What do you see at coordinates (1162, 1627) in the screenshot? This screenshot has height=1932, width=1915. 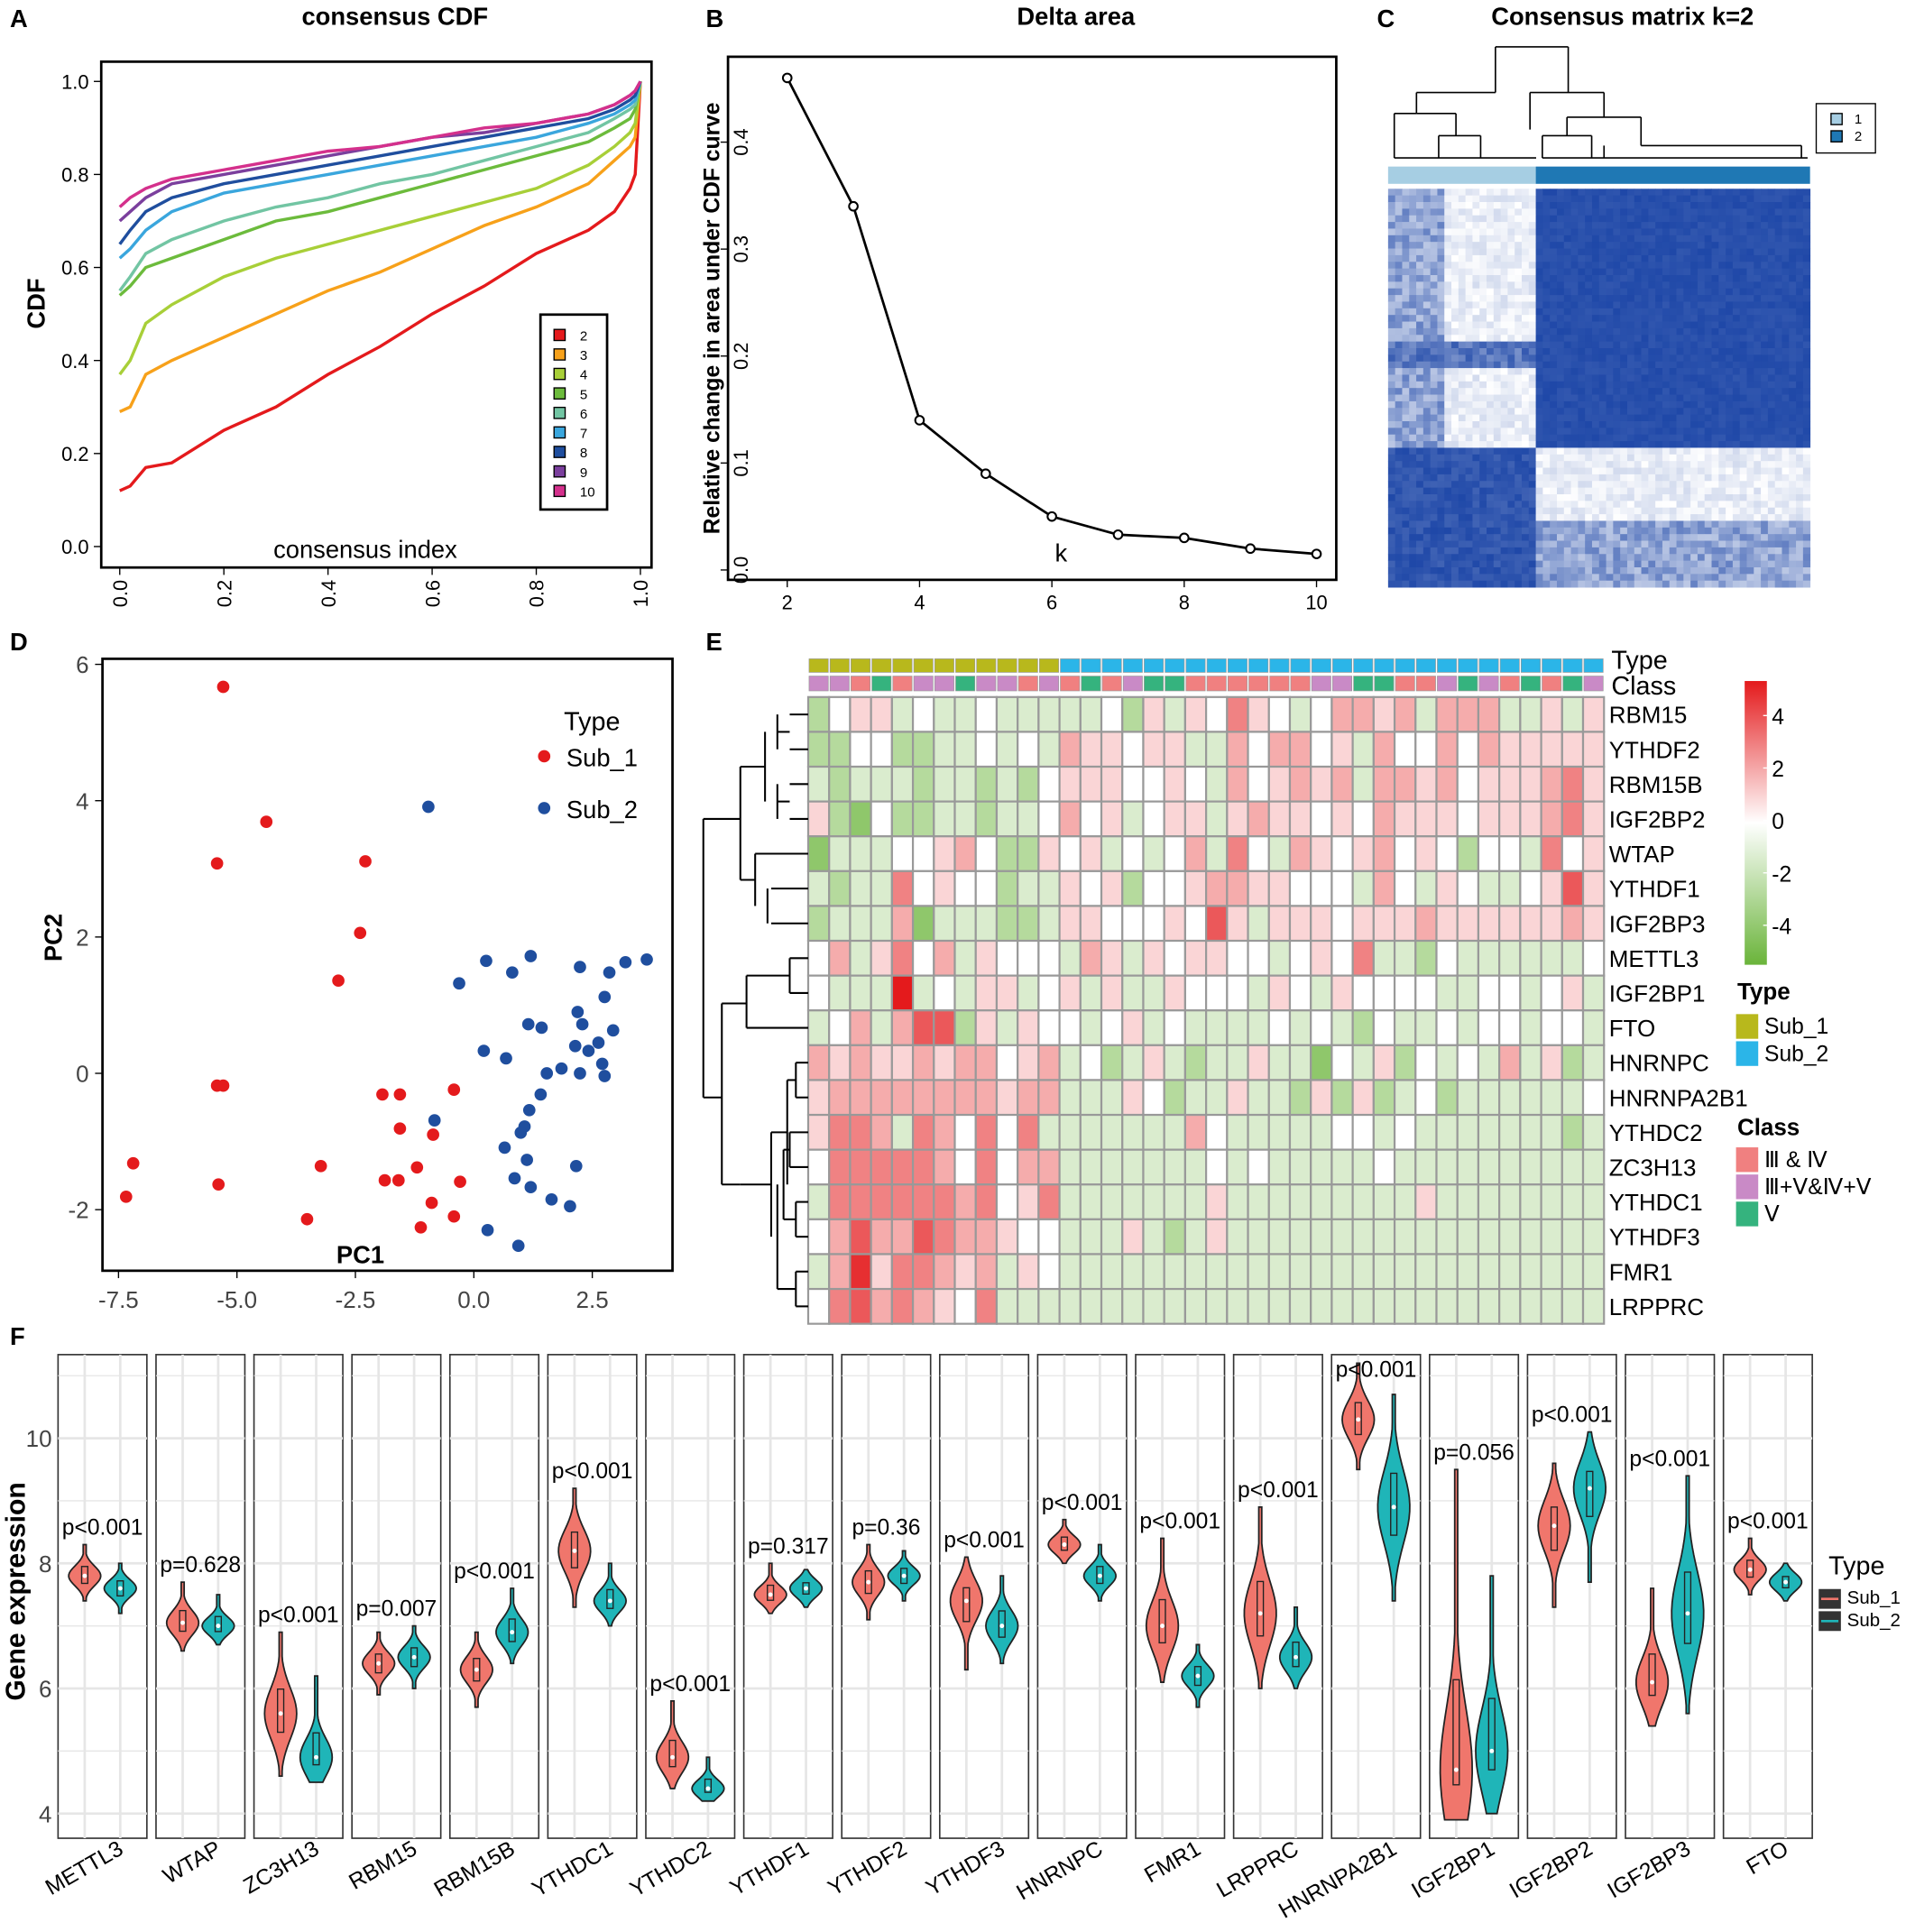 I see `median-dot` at bounding box center [1162, 1627].